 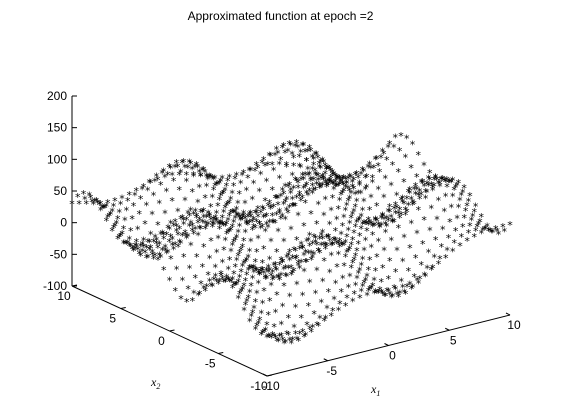 I want to click on x1-tick-label: -10, so click(x=271, y=386).